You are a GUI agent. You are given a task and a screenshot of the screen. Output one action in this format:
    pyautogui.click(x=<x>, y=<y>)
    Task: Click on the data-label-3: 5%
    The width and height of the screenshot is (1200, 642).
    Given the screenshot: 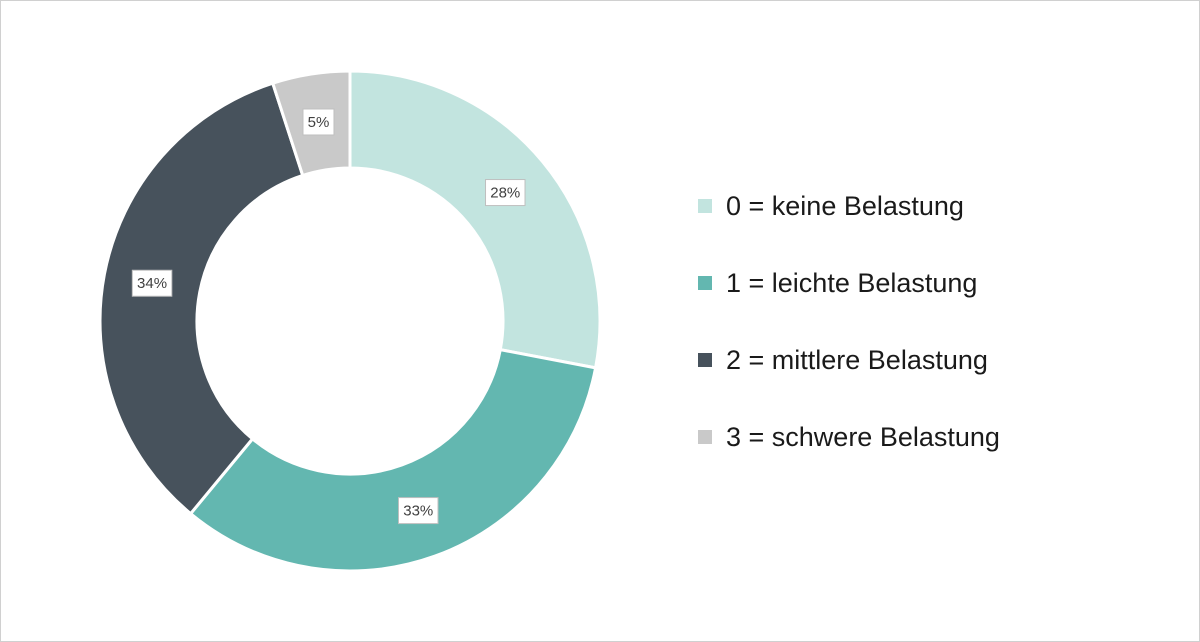 What is the action you would take?
    pyautogui.click(x=319, y=122)
    